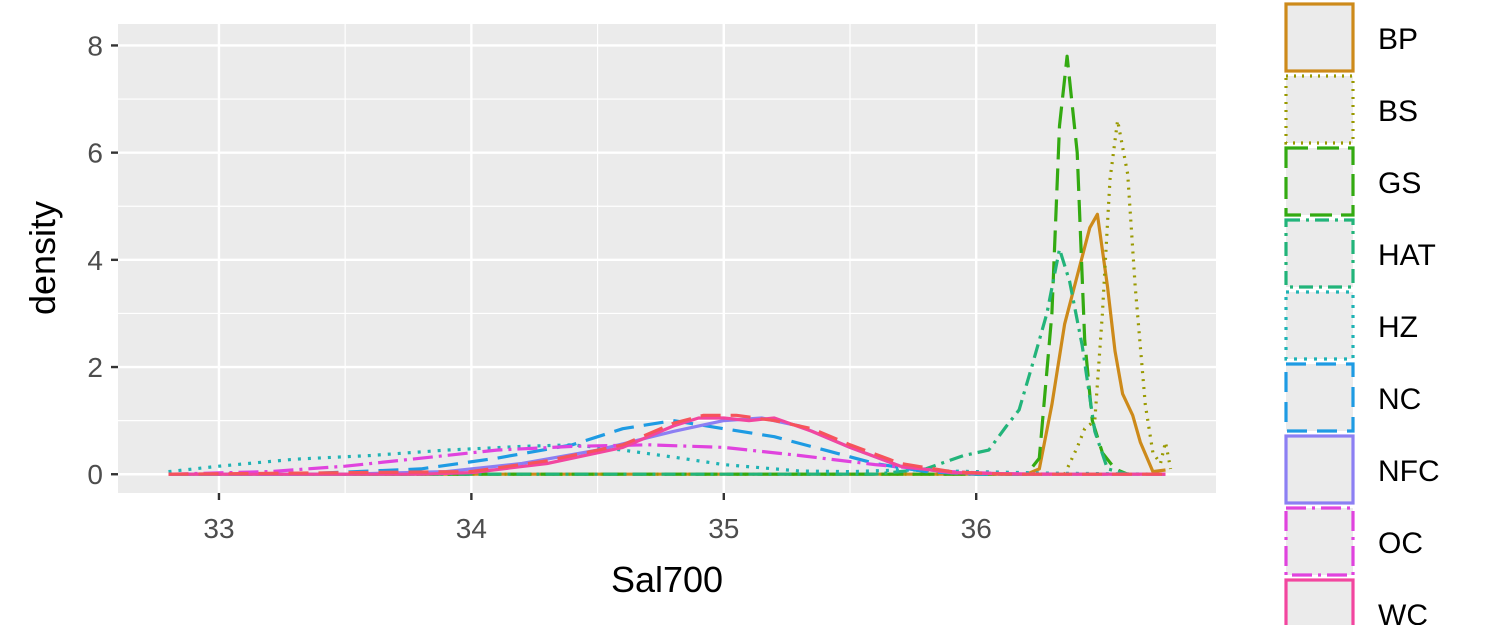 This screenshot has width=1500, height=625. What do you see at coordinates (1362, 469) in the screenshot?
I see `legend-item-nfc: NFC` at bounding box center [1362, 469].